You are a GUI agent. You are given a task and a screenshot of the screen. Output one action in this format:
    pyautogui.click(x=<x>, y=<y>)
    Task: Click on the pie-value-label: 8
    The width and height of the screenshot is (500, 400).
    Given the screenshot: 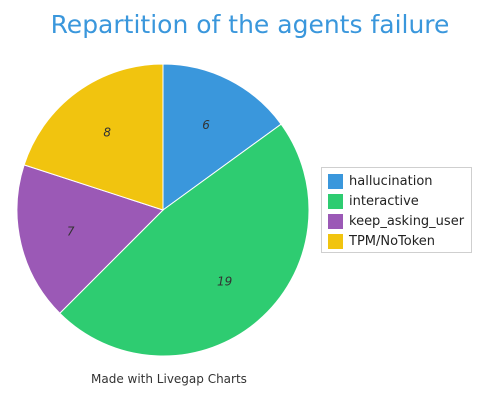 What is the action you would take?
    pyautogui.click(x=107, y=133)
    